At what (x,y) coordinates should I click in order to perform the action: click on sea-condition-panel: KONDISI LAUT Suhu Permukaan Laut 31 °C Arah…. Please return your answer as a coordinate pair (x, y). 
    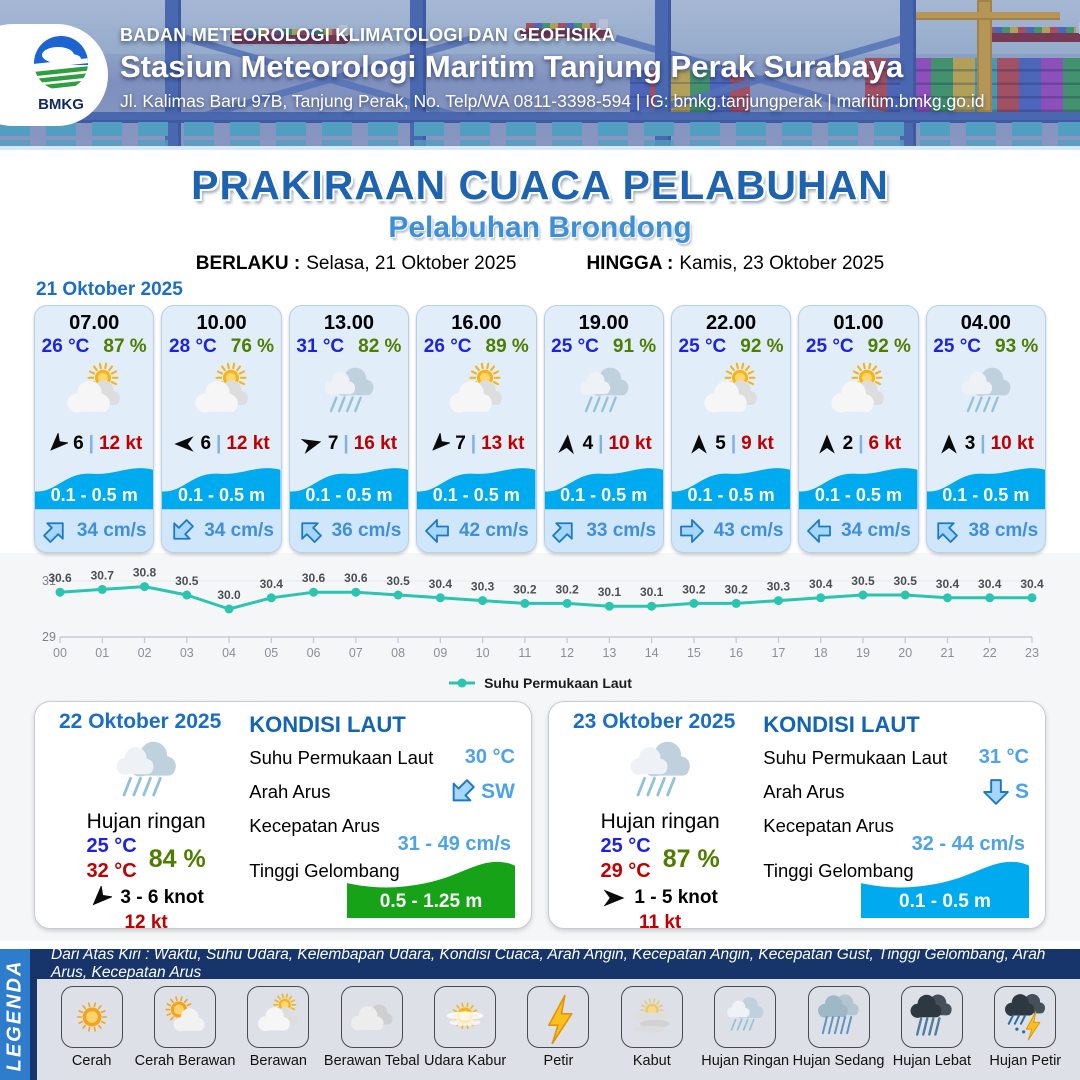
    Looking at the image, I should click on (896, 814).